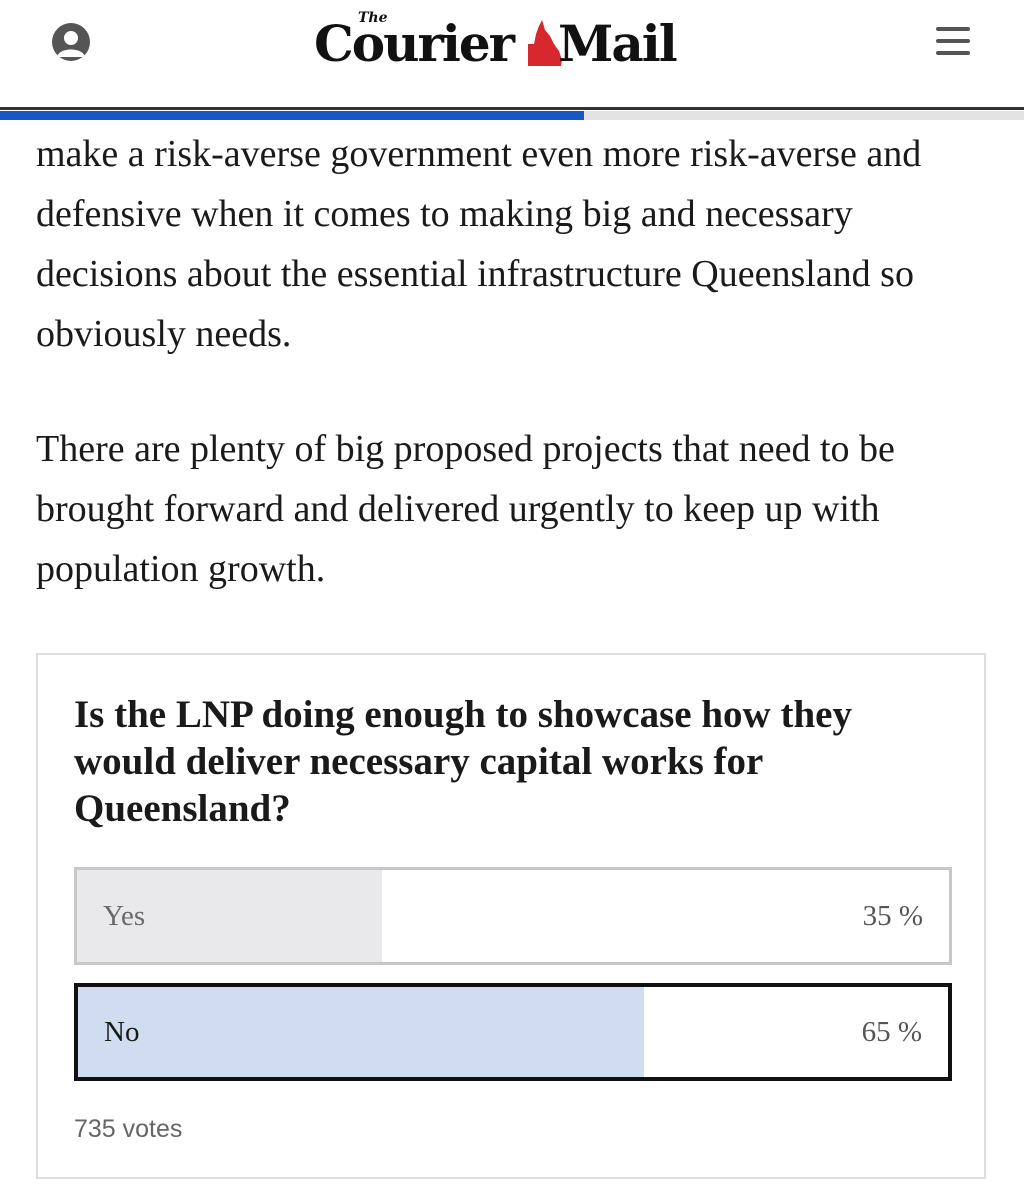  Describe the element at coordinates (618, 43) in the screenshot. I see `logo-mail-text: Mail` at that location.